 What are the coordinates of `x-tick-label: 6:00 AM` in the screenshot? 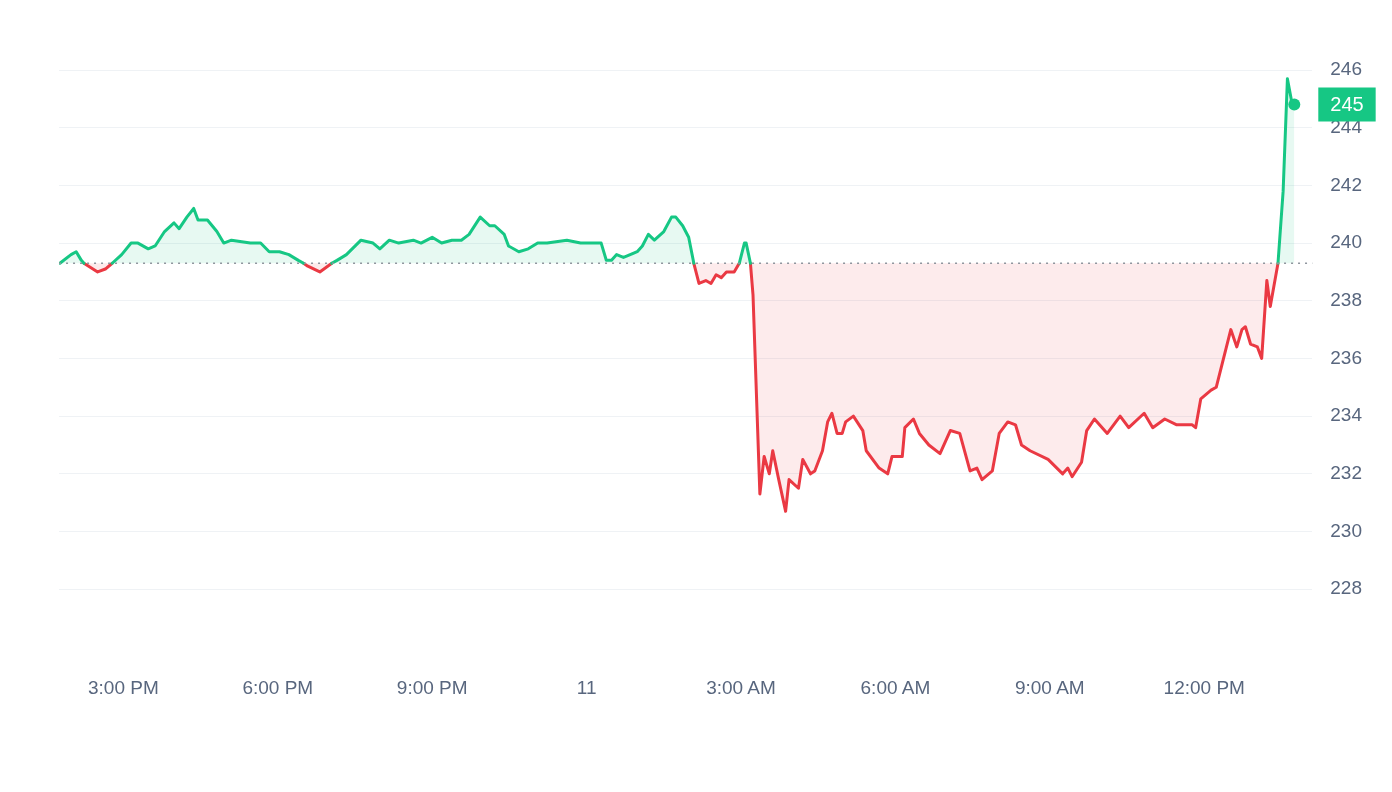 It's located at (895, 687).